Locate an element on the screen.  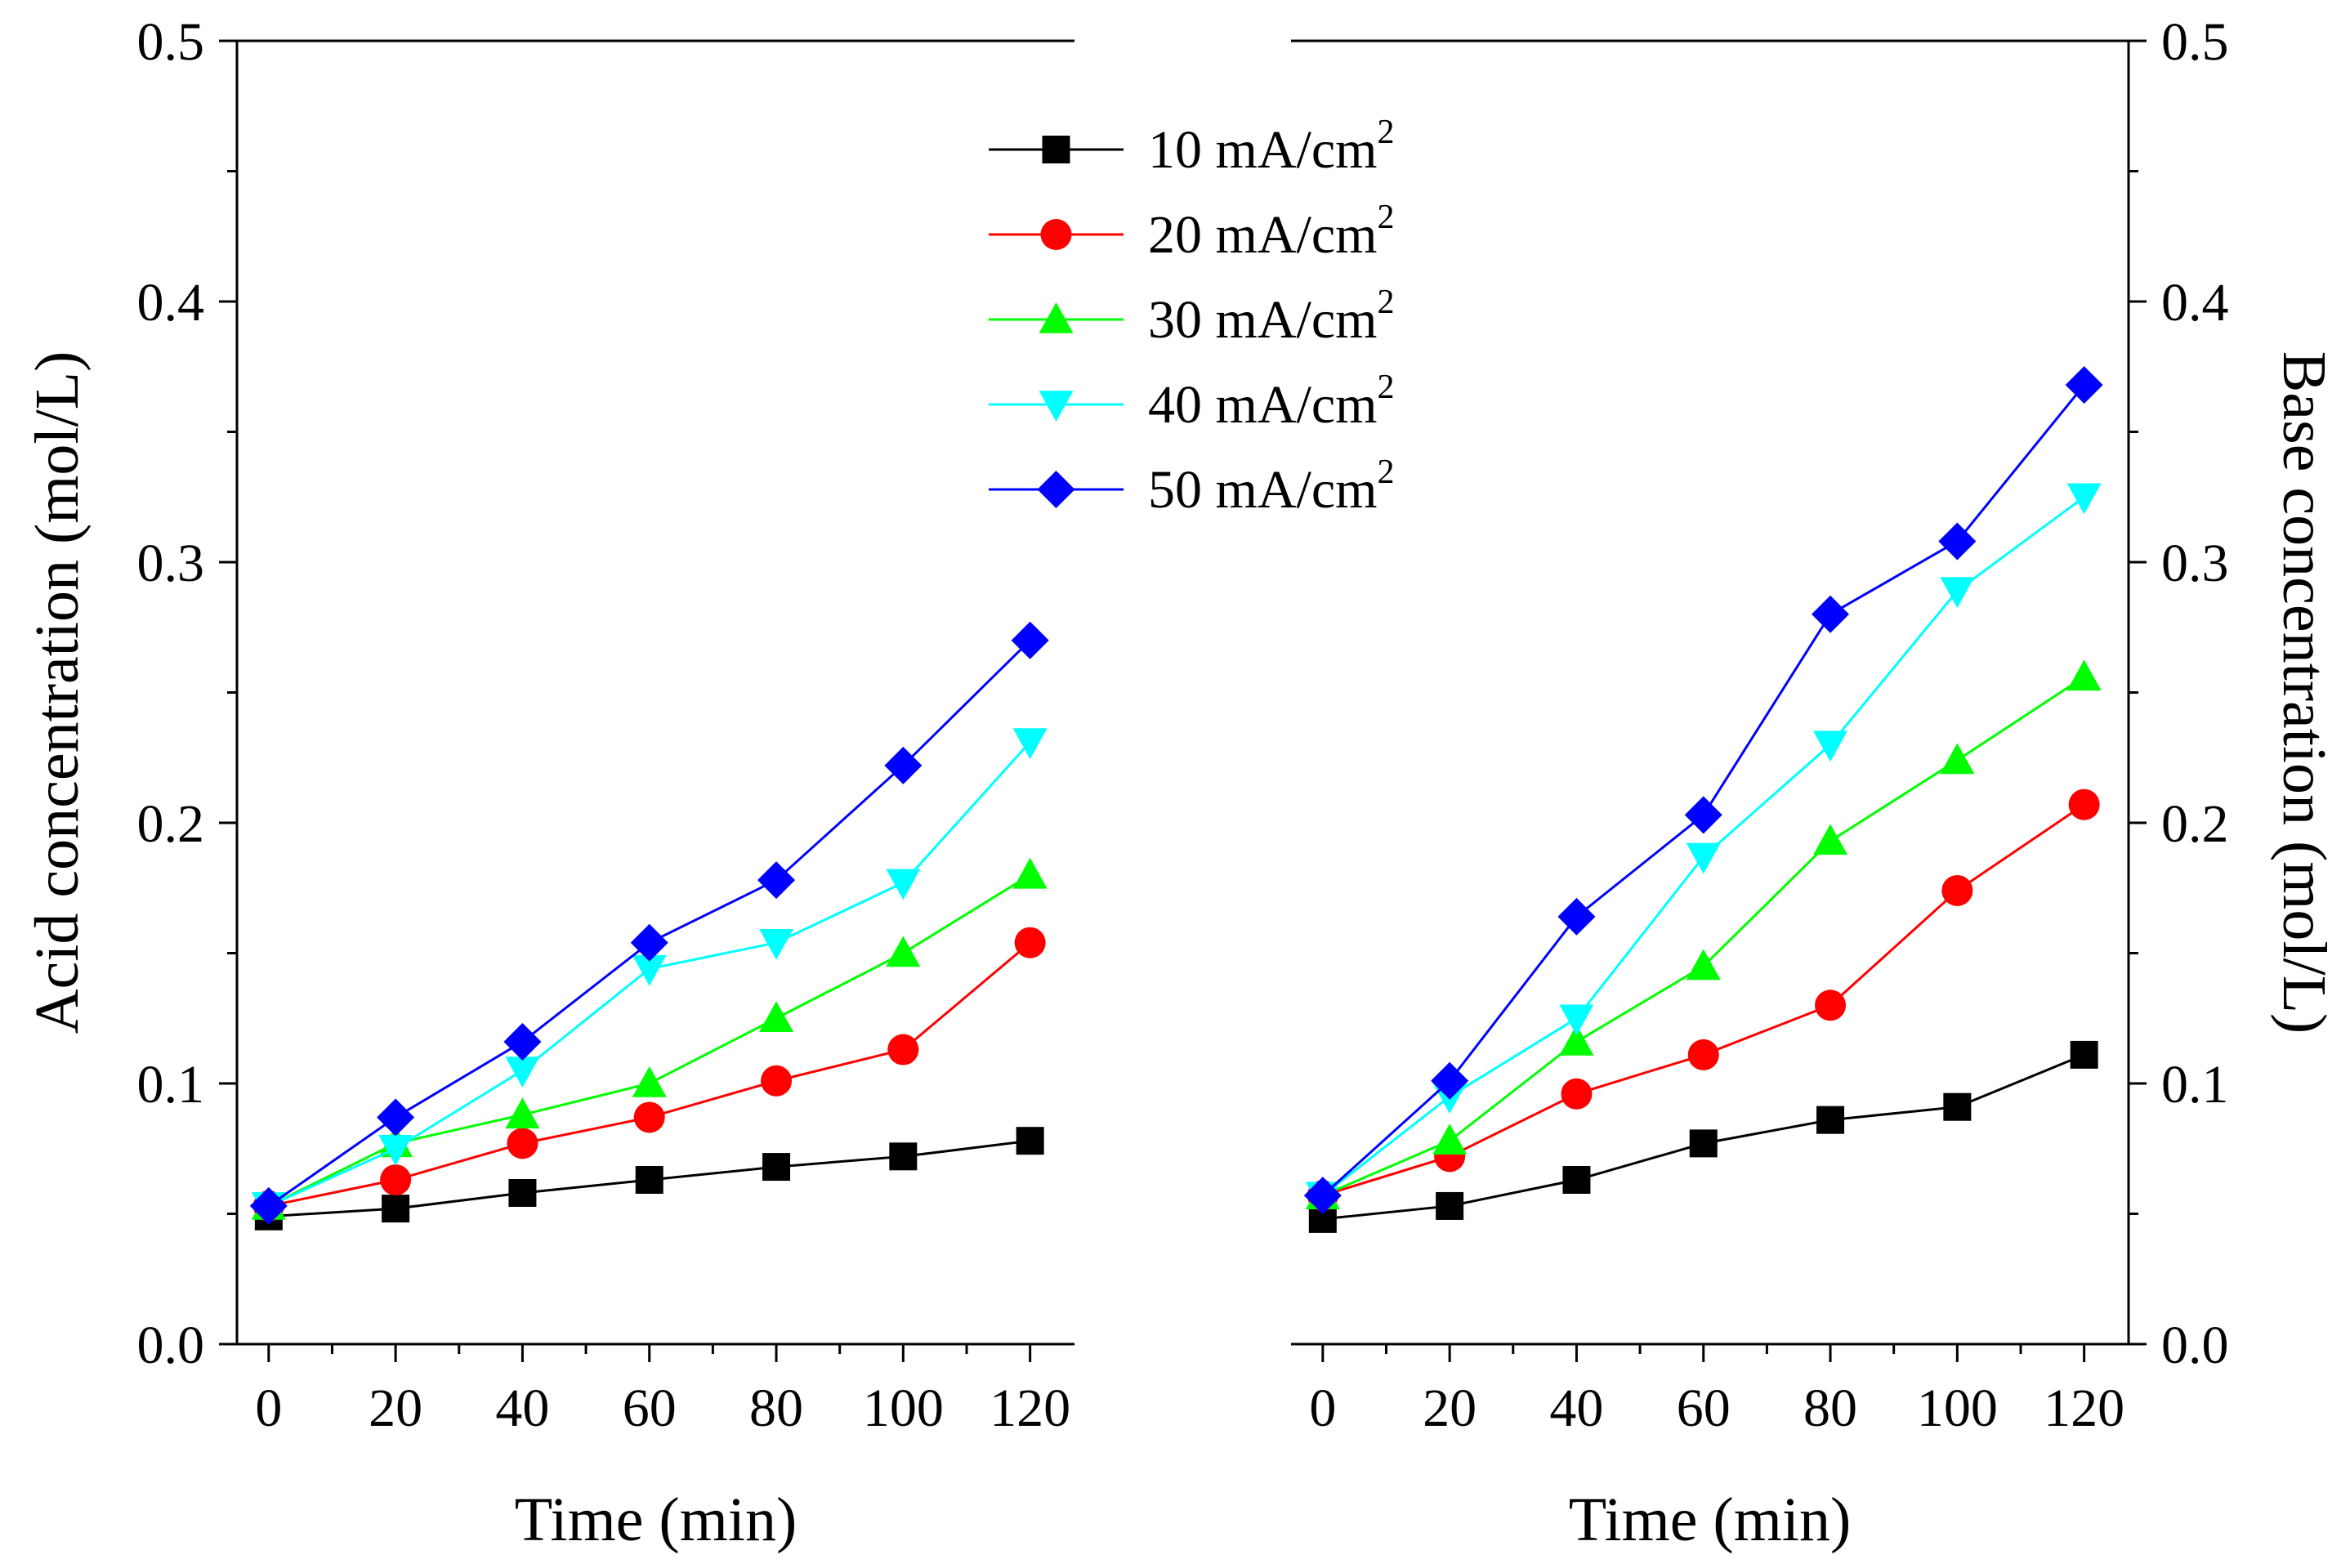
legend-entry: 30 mA/cm2 is located at coordinates (1191, 317).